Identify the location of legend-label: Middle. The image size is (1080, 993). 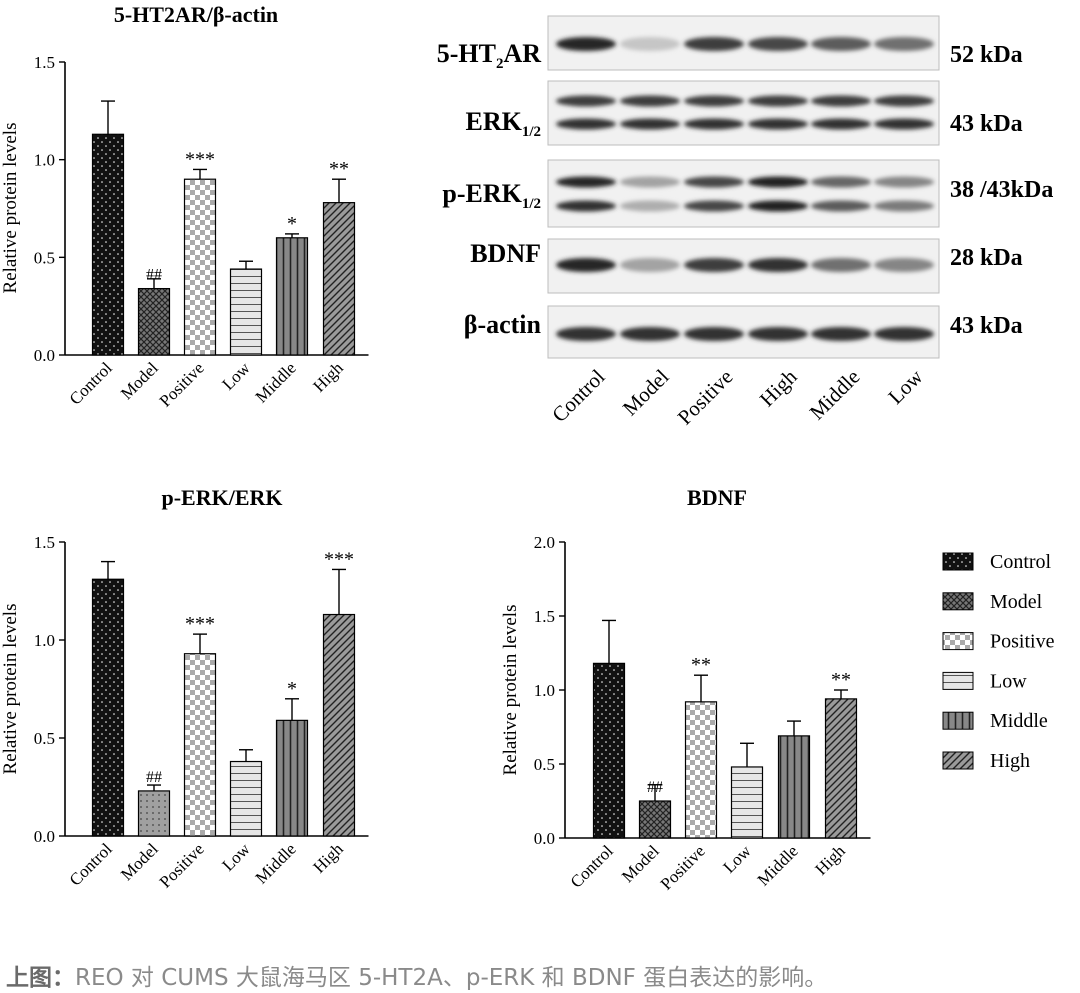
(1019, 721).